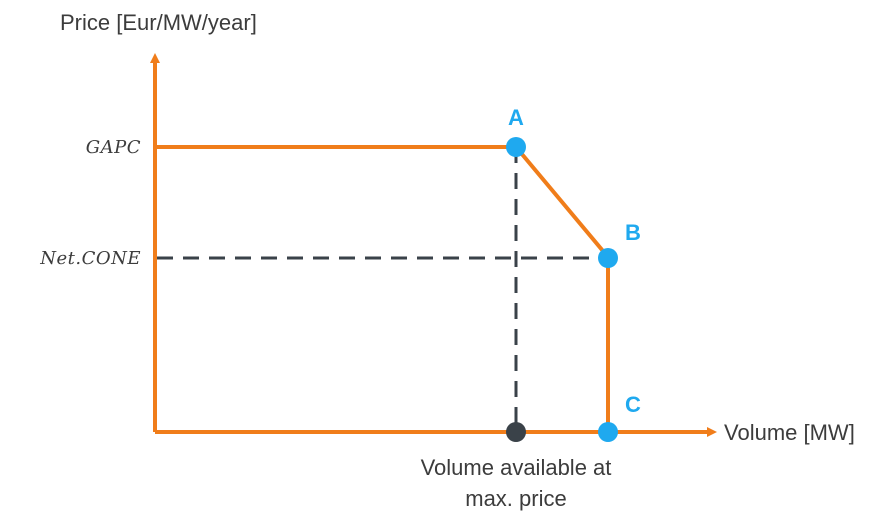  I want to click on point-a-marker, so click(516, 147).